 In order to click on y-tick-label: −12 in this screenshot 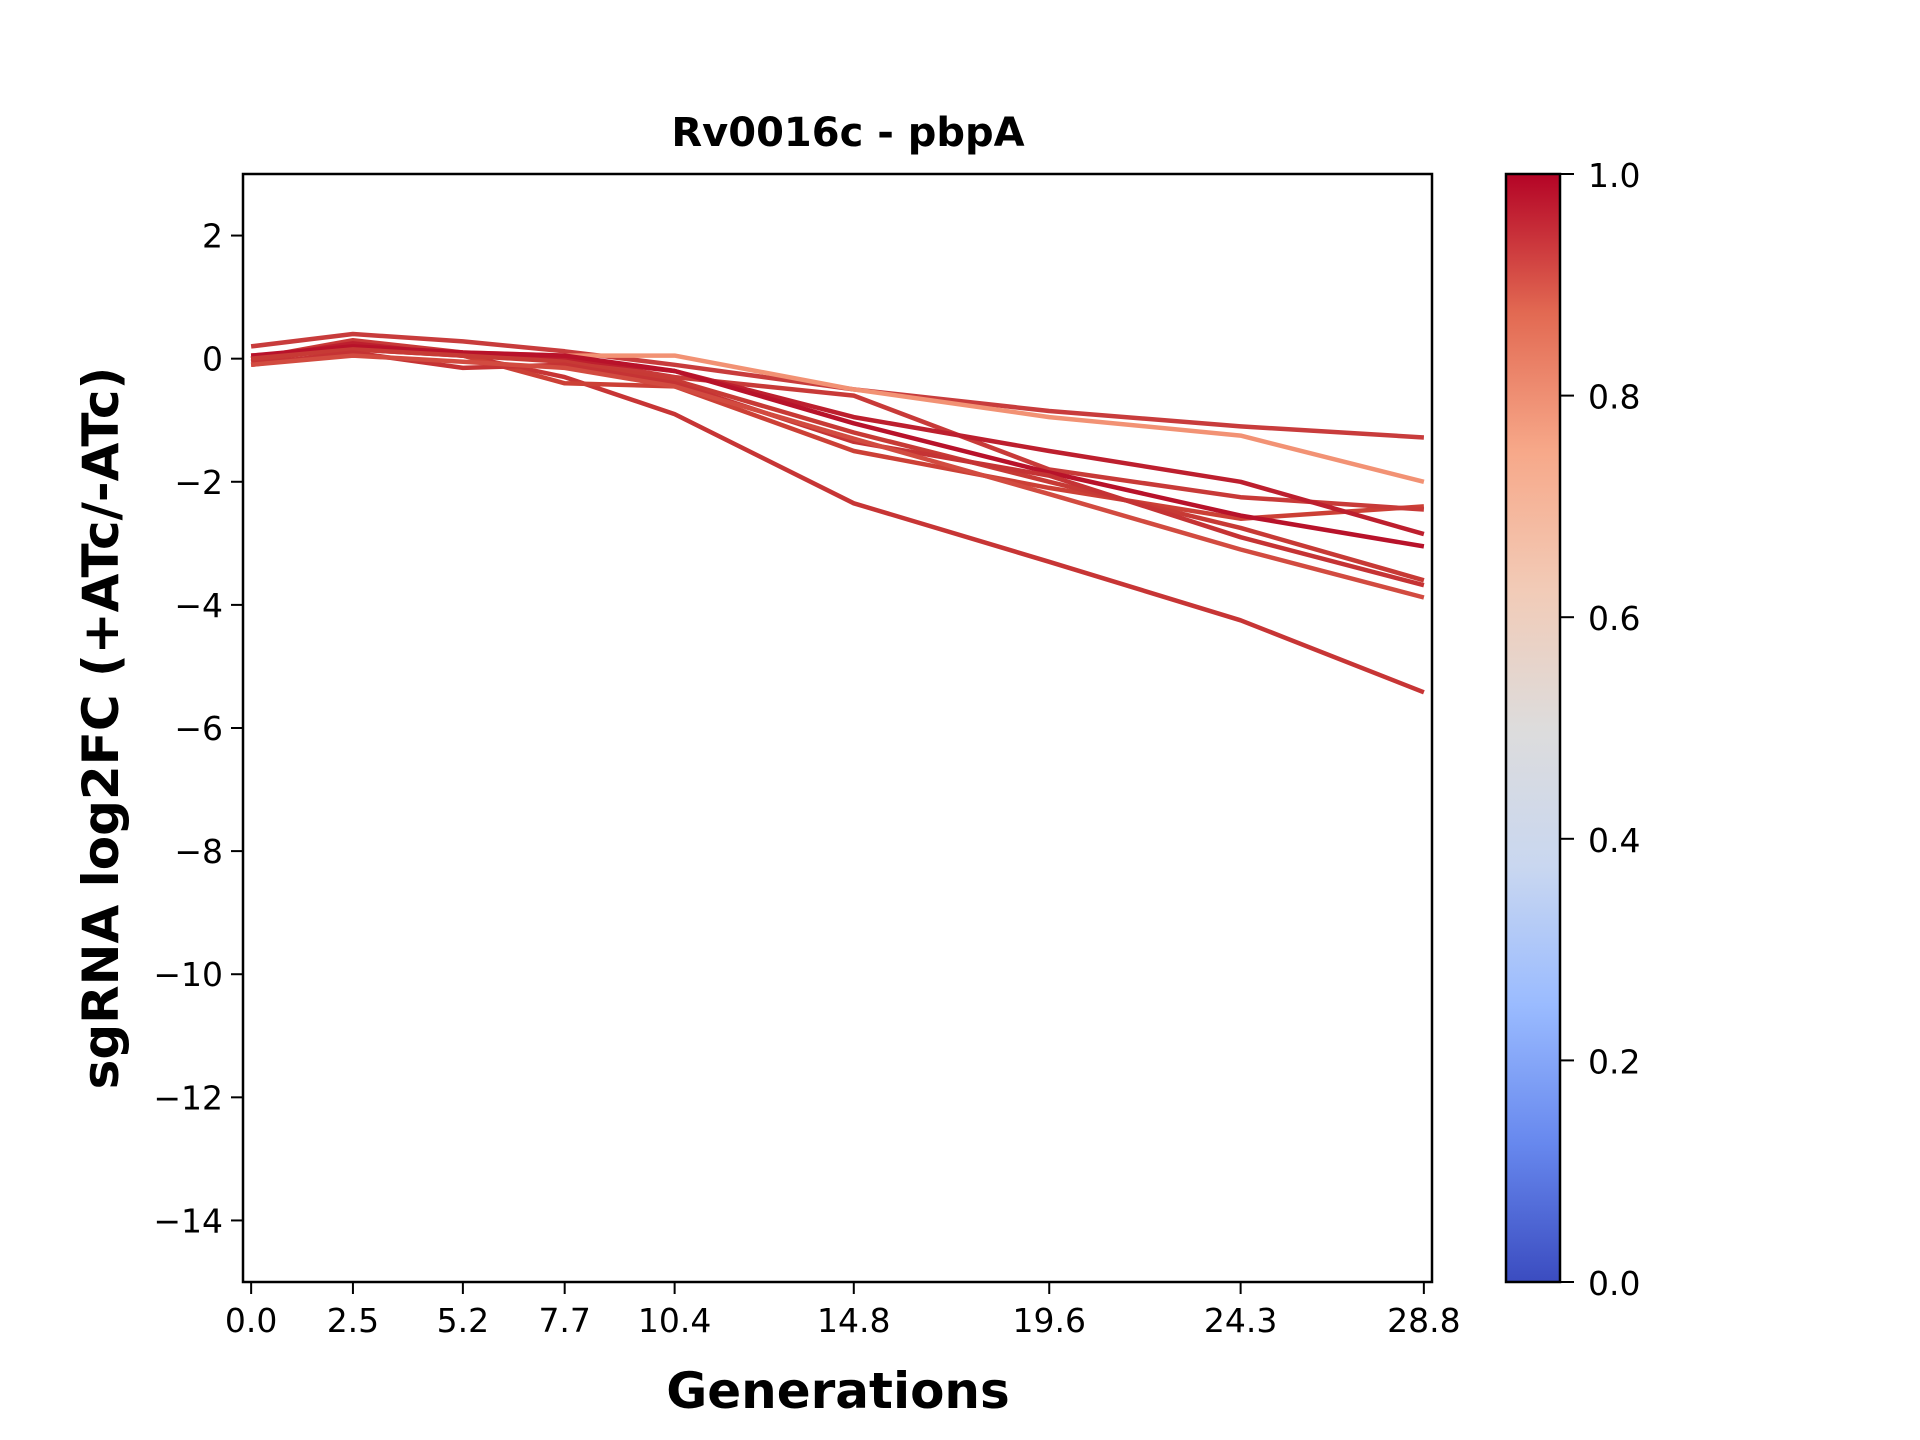, I will do `click(188, 1097)`.